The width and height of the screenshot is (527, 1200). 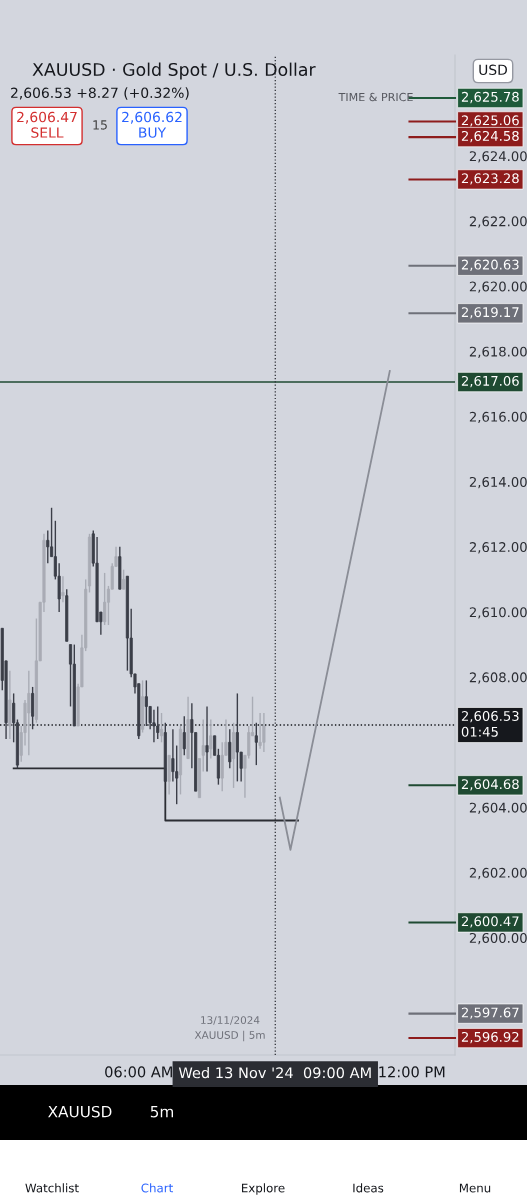 What do you see at coordinates (498, 417) in the screenshot?
I see `y-tick-label: 2,616.00` at bounding box center [498, 417].